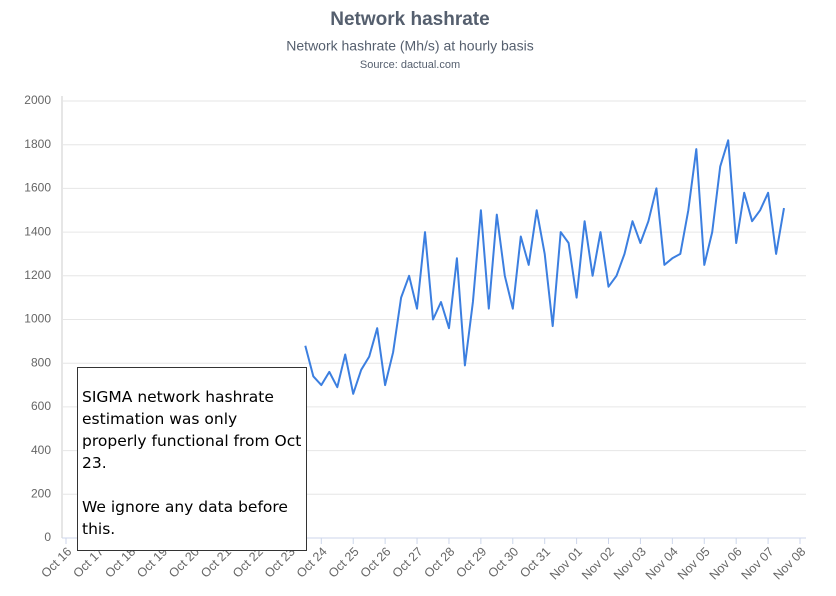 Image resolution: width=836 pixels, height=596 pixels. What do you see at coordinates (376, 563) in the screenshot?
I see `x-tick-label: Oct 26` at bounding box center [376, 563].